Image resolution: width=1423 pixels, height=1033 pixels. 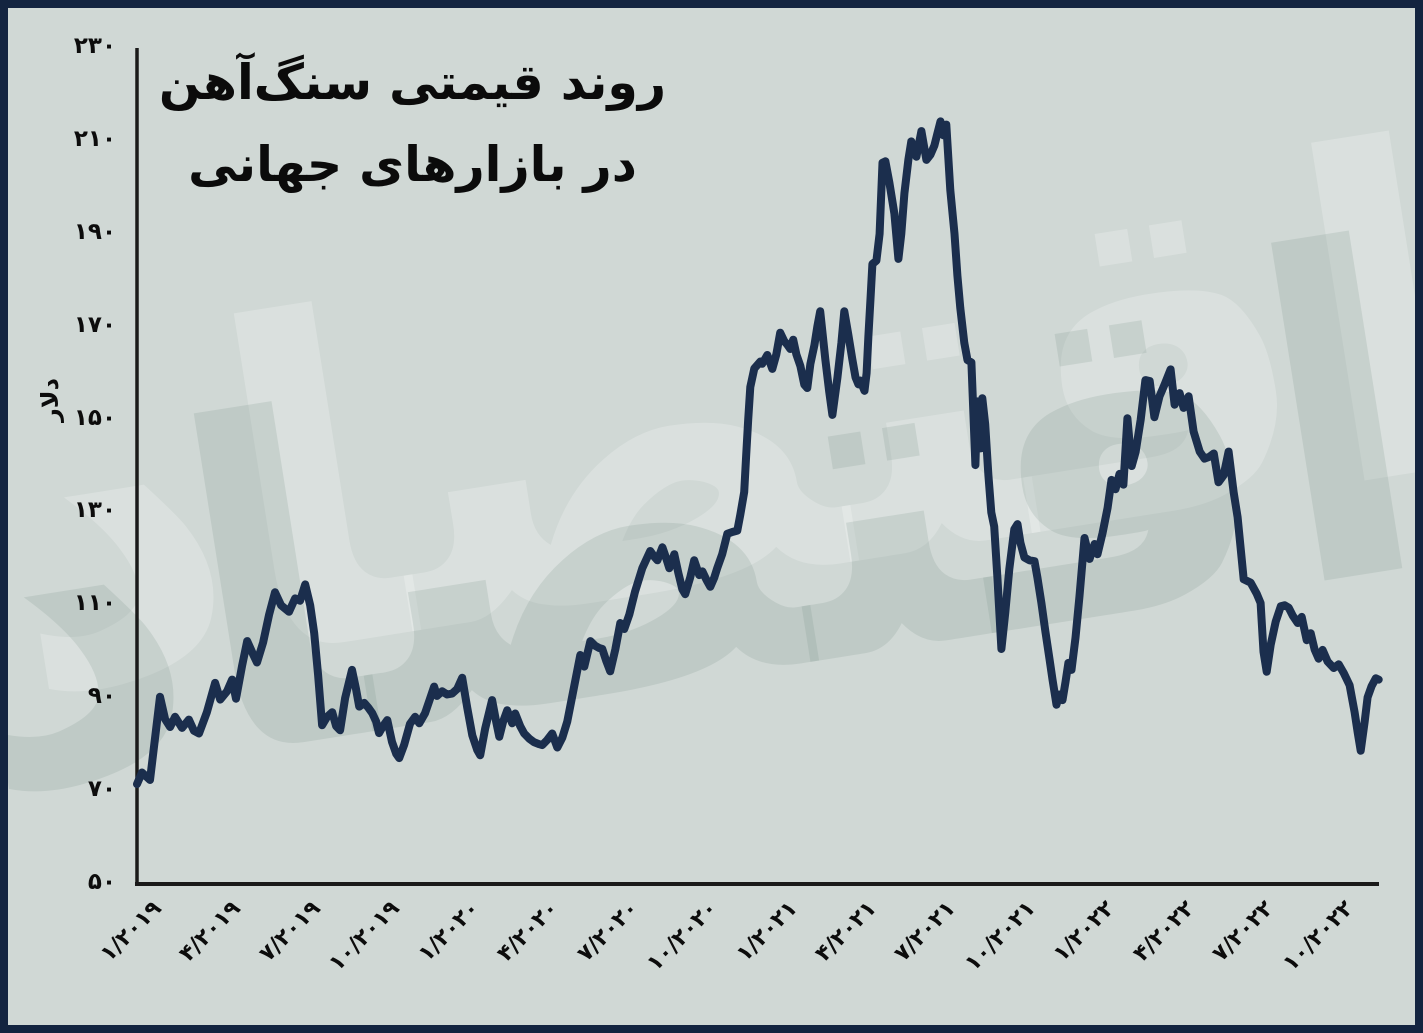 I want to click on page-title: روند قیمتی سنگ‌آهن در بازارهای جهانی, so click(x=412, y=124).